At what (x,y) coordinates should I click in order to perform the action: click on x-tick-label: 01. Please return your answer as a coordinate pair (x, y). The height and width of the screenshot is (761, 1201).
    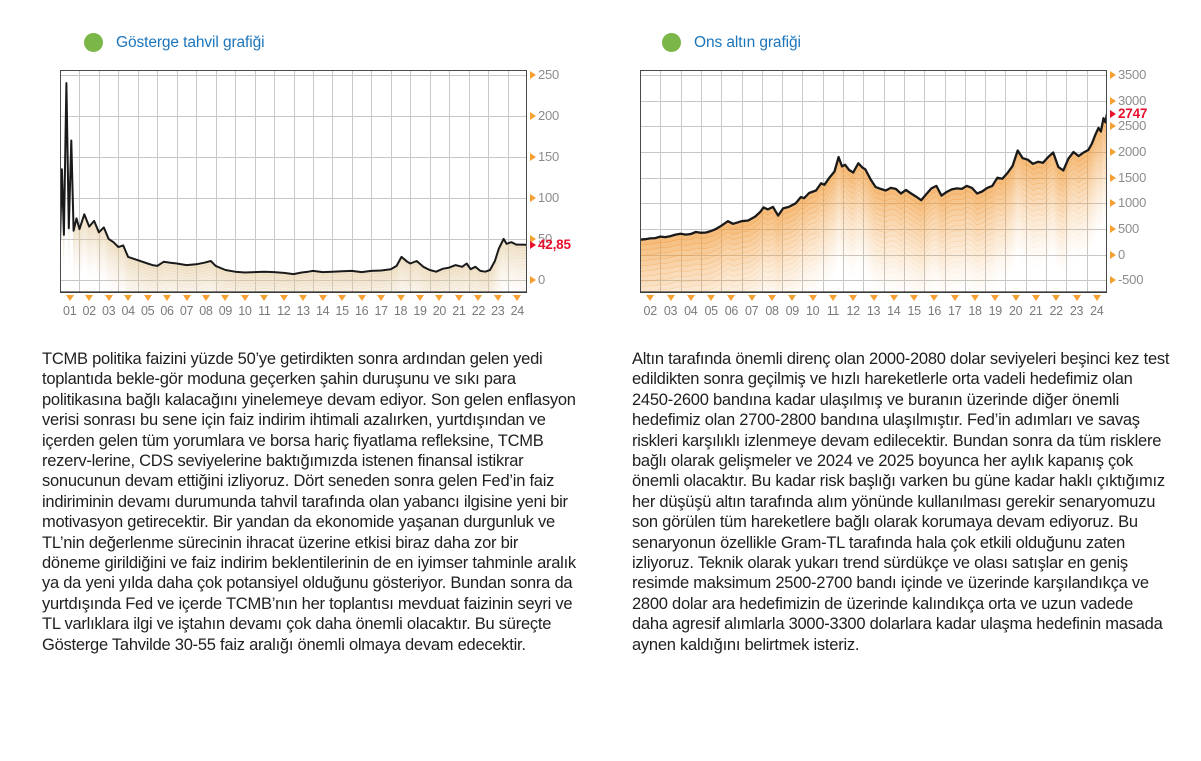
    Looking at the image, I should click on (70, 307).